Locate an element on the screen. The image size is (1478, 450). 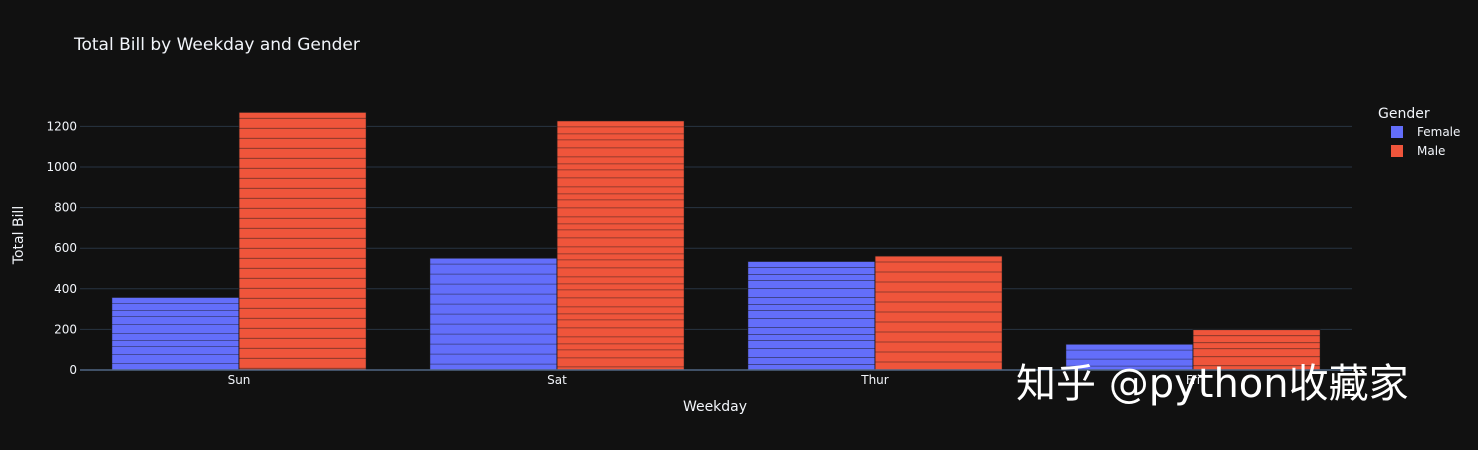
bar-sun-male is located at coordinates (302, 241).